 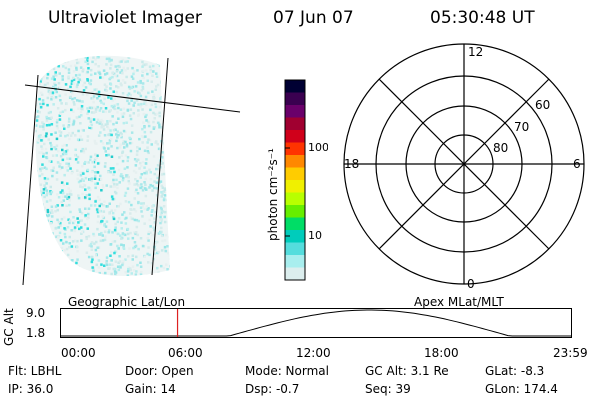 I want to click on orbit-altitude-curve, so click(x=316, y=323).